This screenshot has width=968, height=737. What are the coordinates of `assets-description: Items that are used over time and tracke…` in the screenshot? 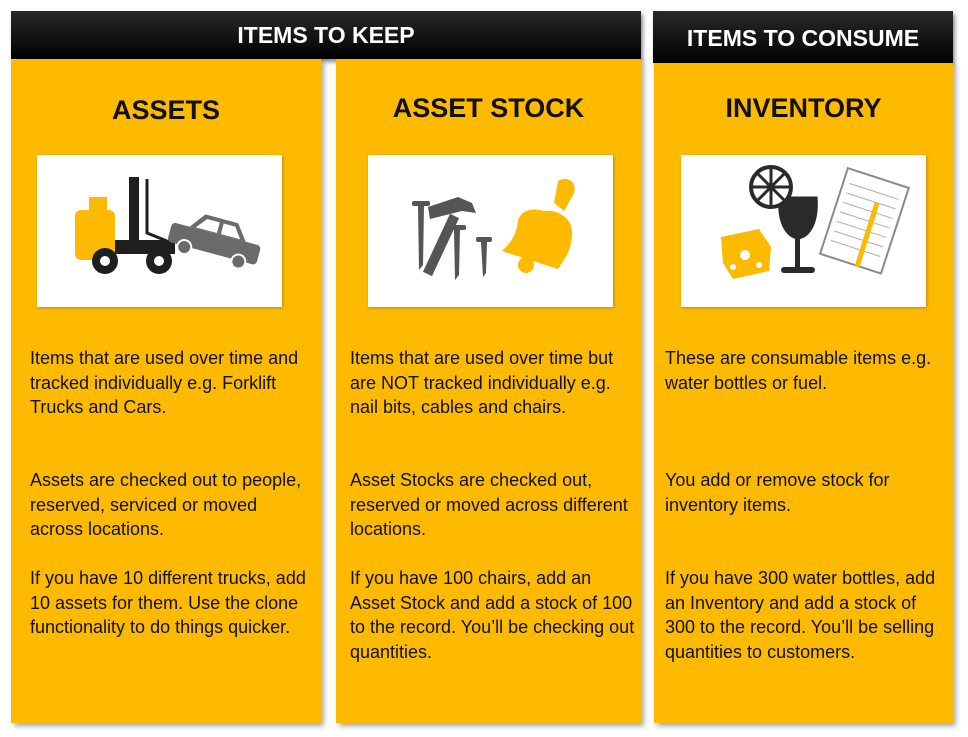 It's located at (164, 382).